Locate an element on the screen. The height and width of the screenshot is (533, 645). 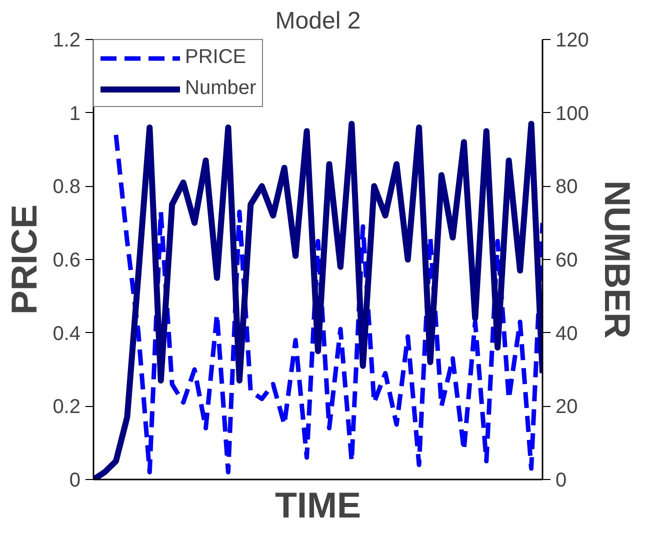
y-tick-label: 0.8 is located at coordinates (66, 187).